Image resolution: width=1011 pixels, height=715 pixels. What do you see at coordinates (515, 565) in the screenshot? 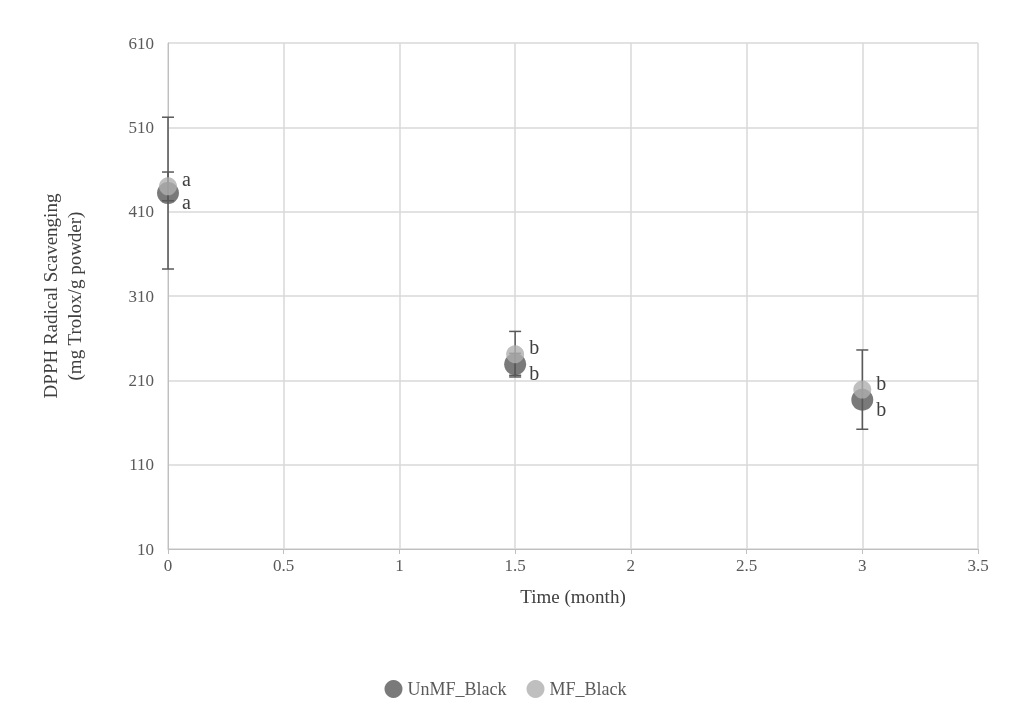
I see `x-tick-label: 1.5` at bounding box center [515, 565].